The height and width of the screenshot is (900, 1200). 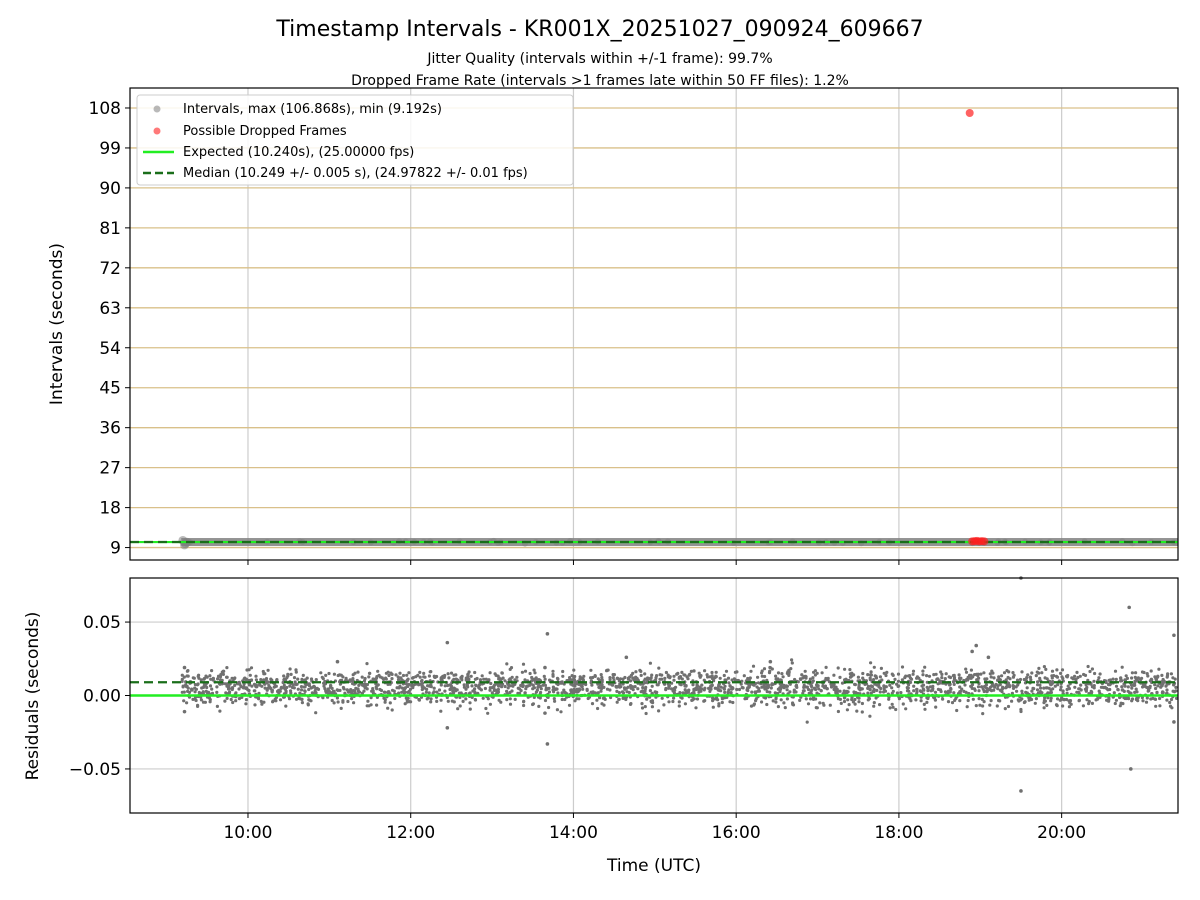 What do you see at coordinates (102, 623) in the screenshot?
I see `residuals-y-tick-label: 0.05` at bounding box center [102, 623].